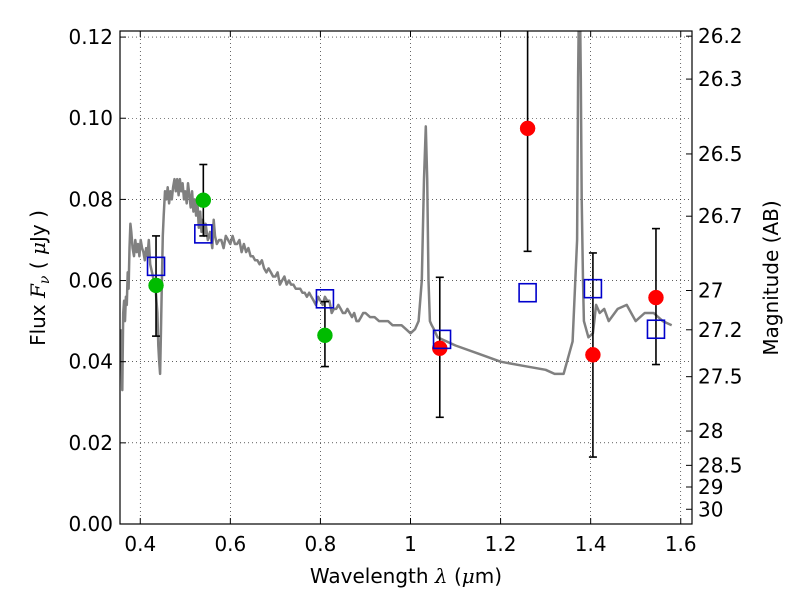 This screenshot has height=600, width=800. Describe the element at coordinates (90, 443) in the screenshot. I see `y-tick-label: 0.02` at that location.